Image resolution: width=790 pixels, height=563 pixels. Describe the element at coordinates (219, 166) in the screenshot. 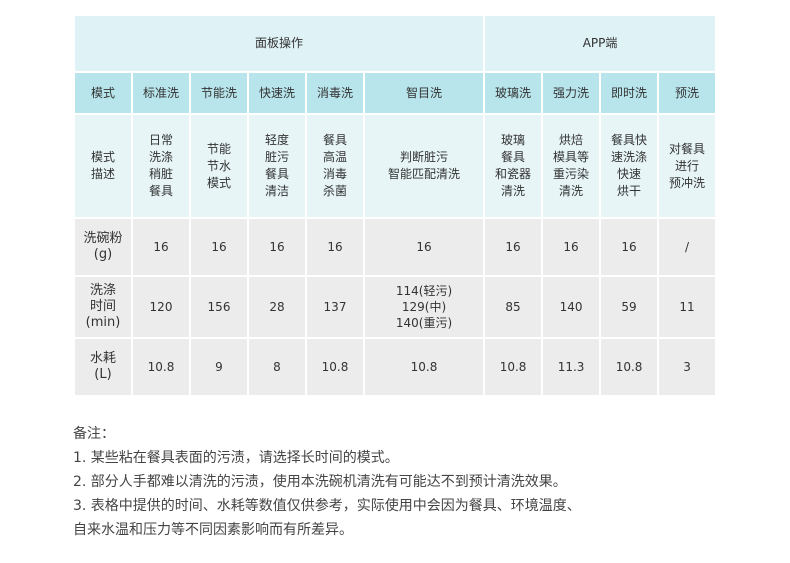

I see `desc-cell: 节能 节水 模式` at that location.